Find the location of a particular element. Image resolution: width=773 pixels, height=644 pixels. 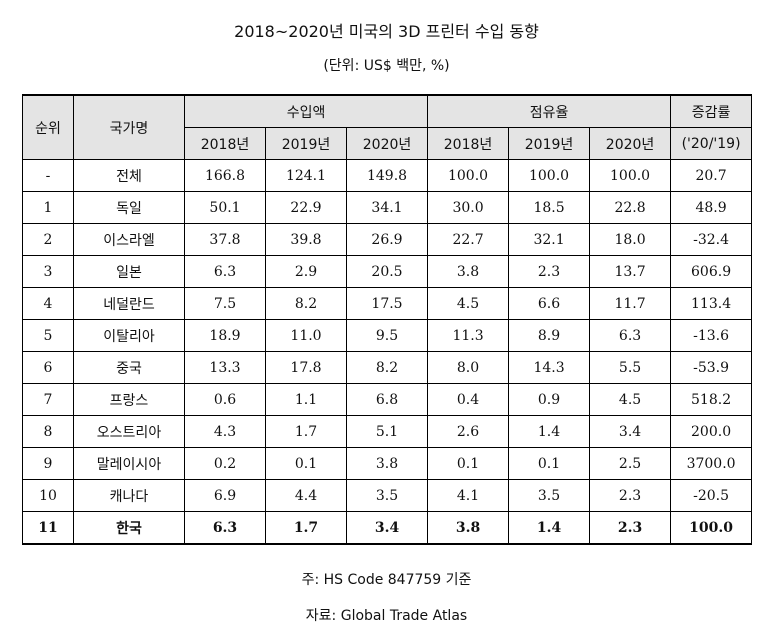

cell-import-2019: 11.0 is located at coordinates (306, 335).